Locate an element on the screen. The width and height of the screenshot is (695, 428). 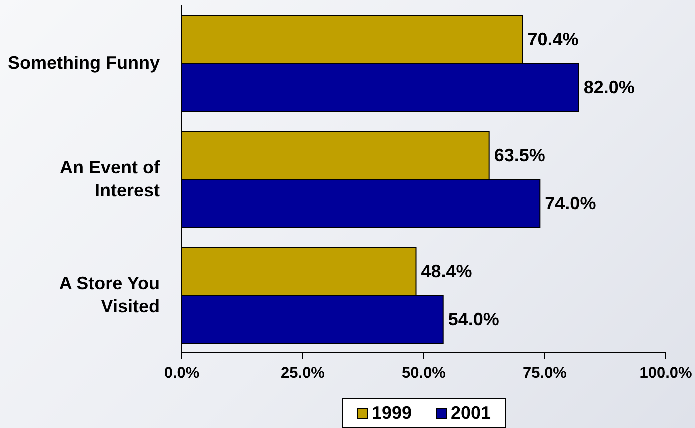
x-tick-label: 0.0% is located at coordinates (182, 373).